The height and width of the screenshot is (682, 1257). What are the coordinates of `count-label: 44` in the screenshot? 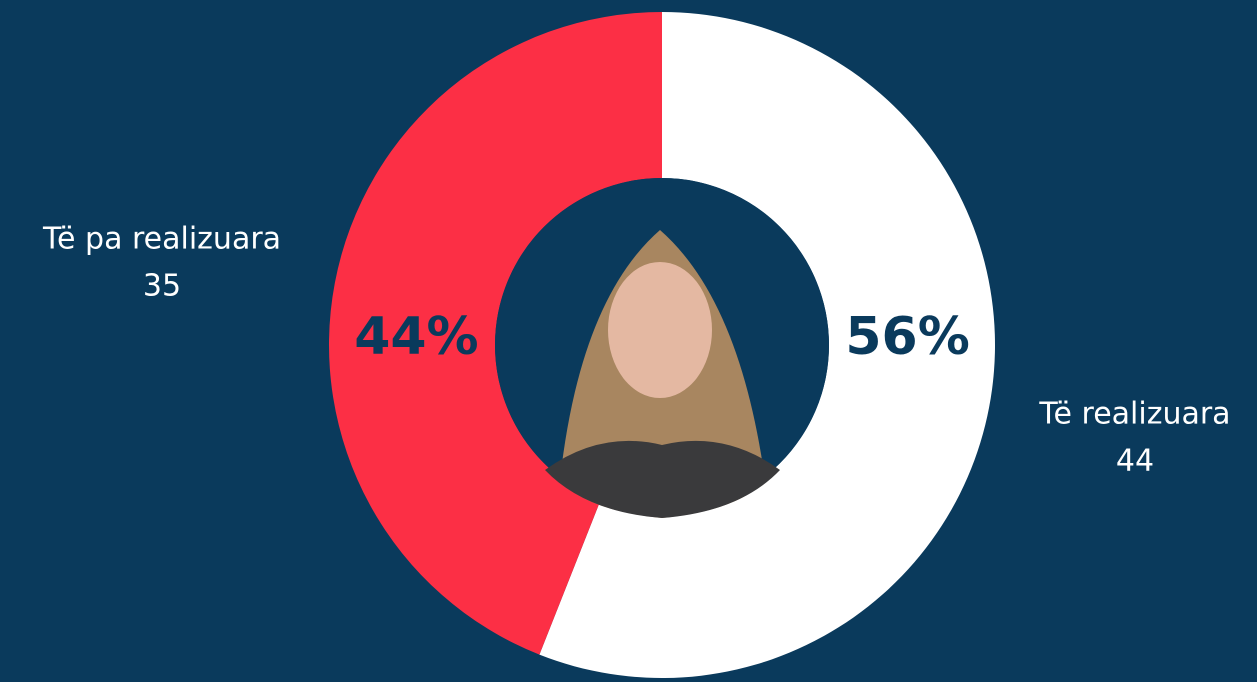 It's located at (1135, 461).